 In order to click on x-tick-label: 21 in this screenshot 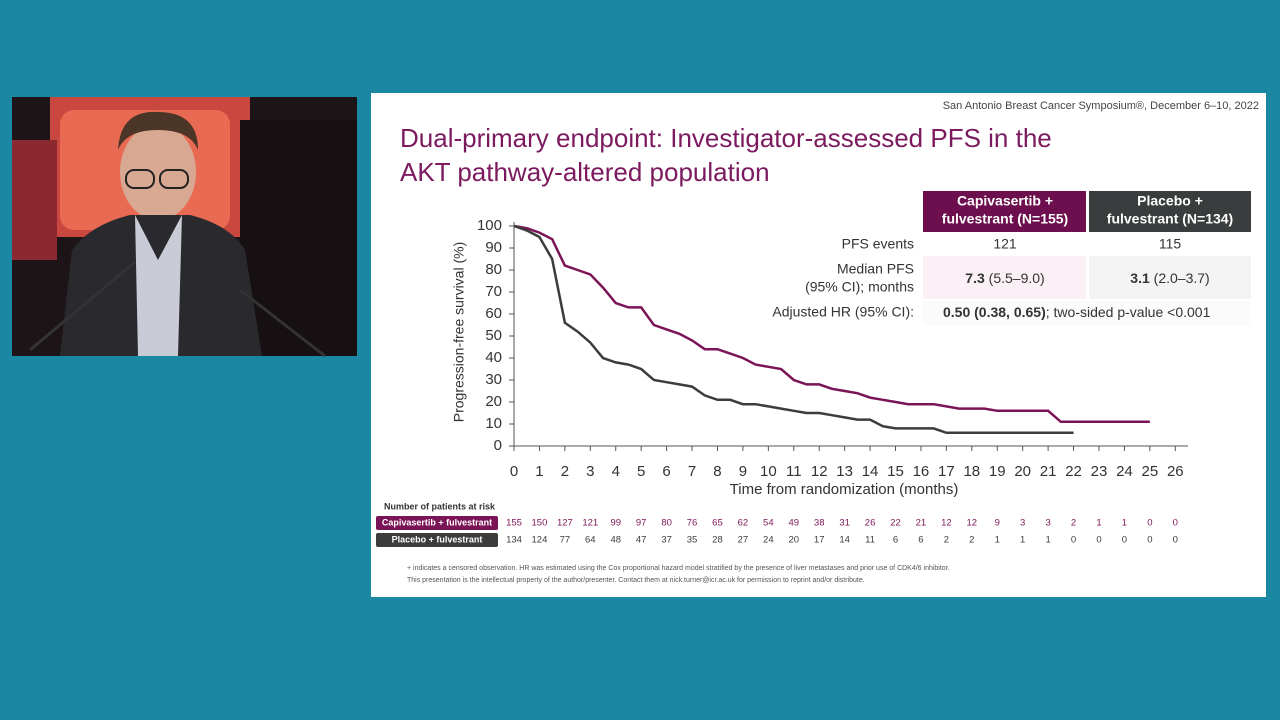, I will do `click(1048, 471)`.